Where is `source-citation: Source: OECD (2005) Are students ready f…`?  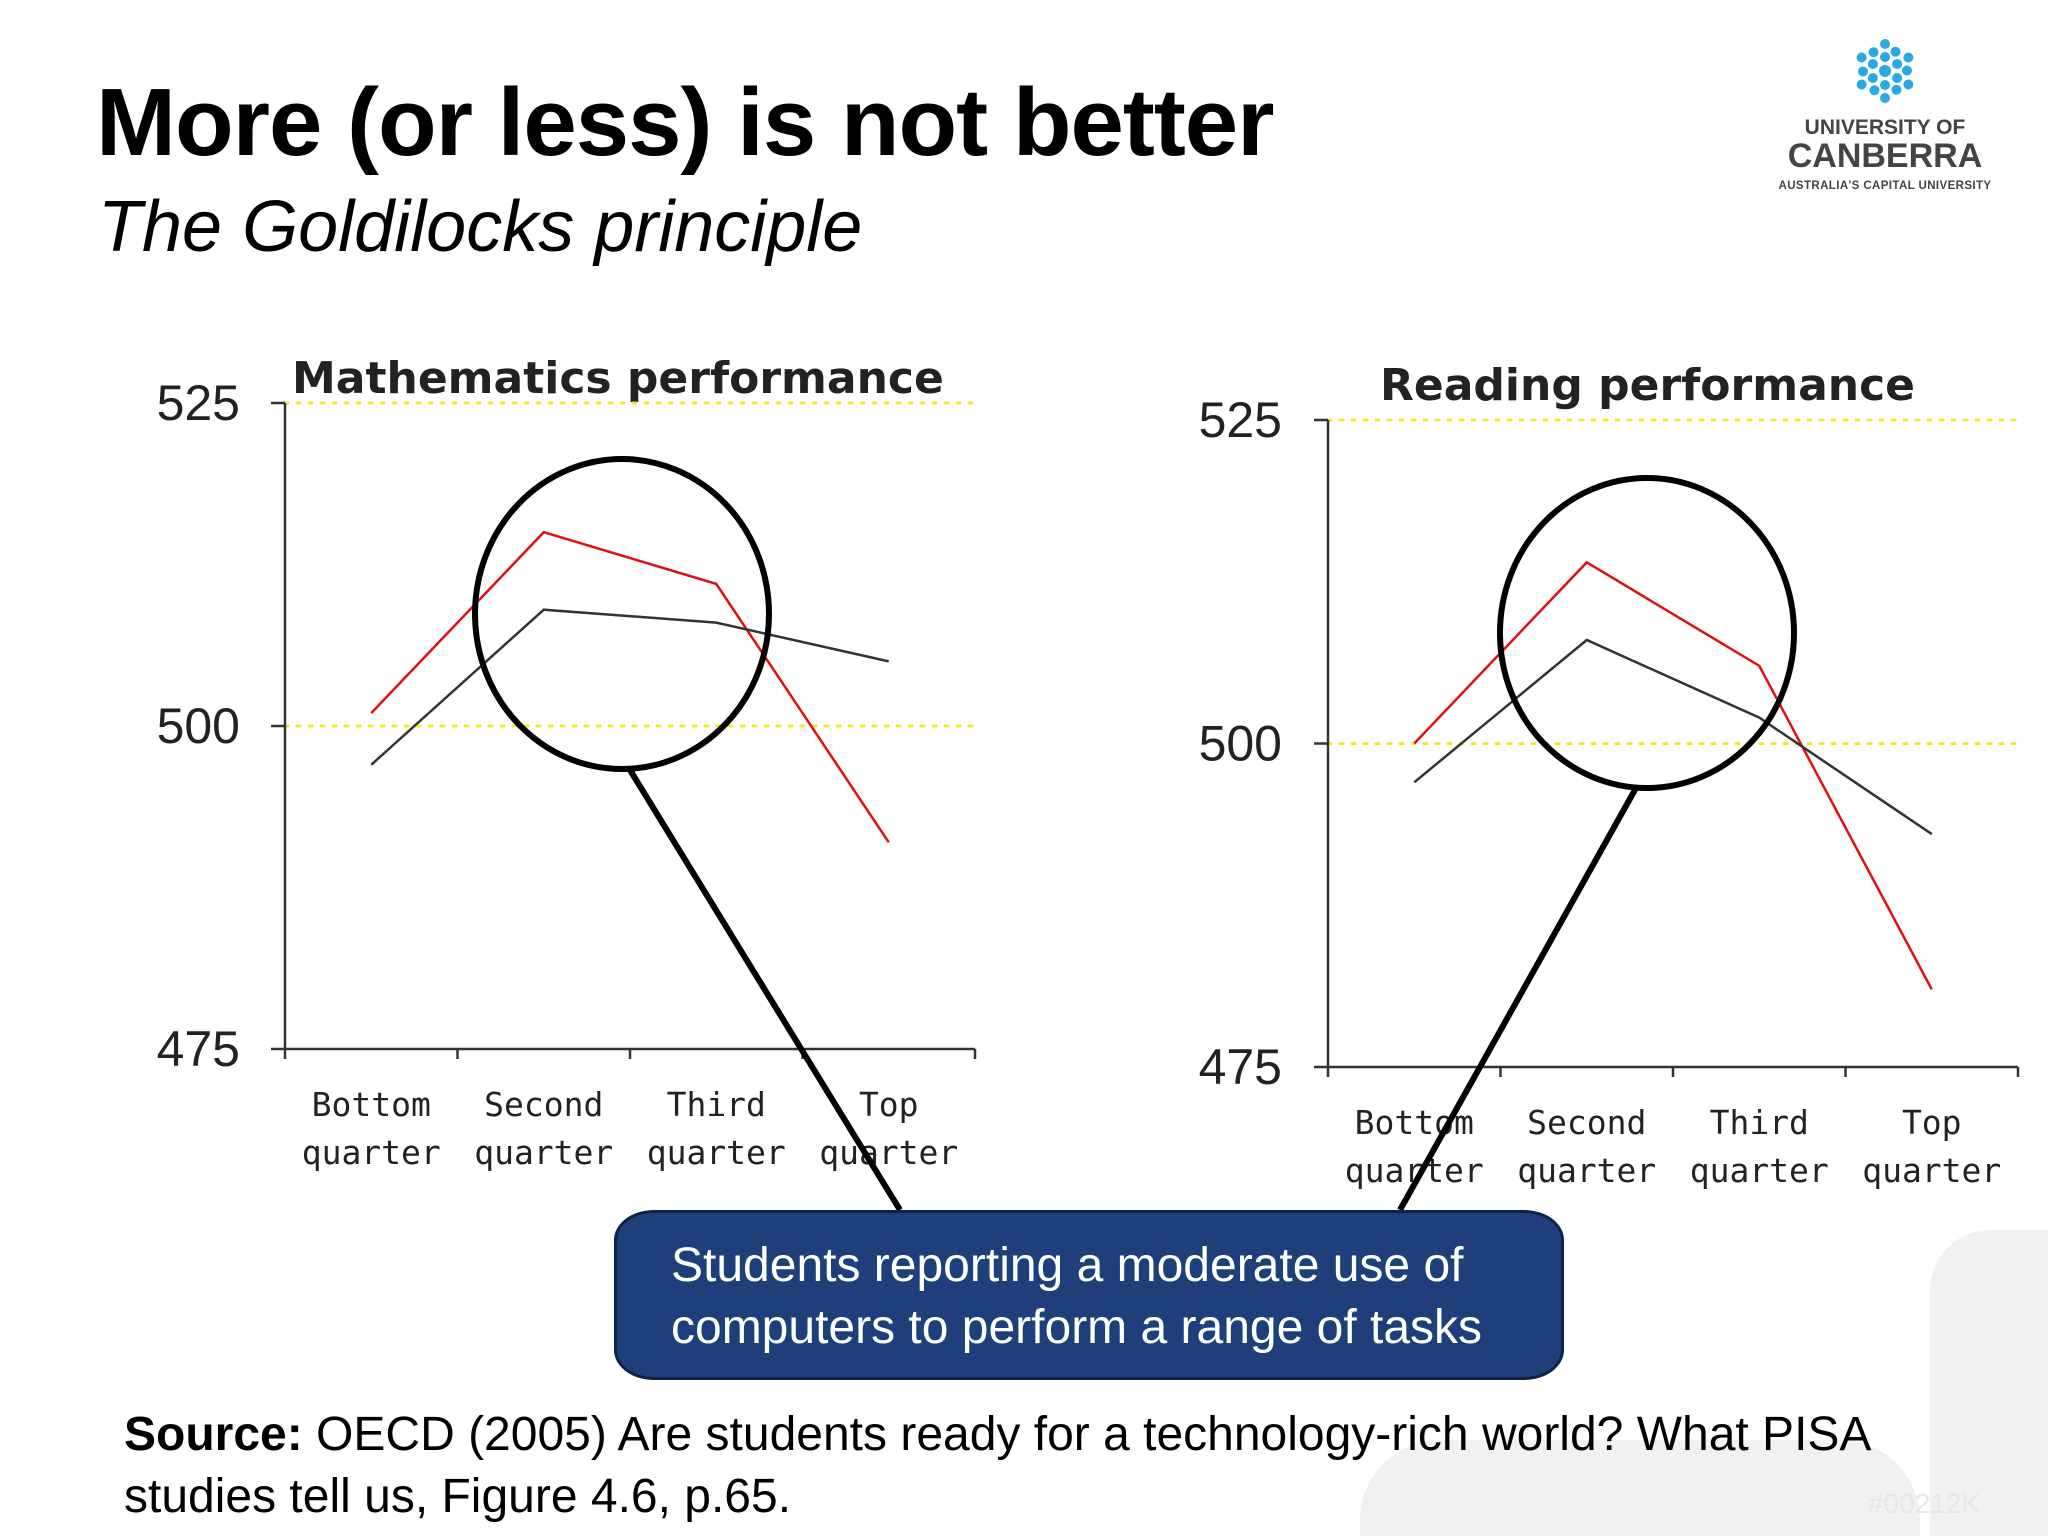 source-citation: Source: OECD (2005) Are students ready f… is located at coordinates (1024, 1466).